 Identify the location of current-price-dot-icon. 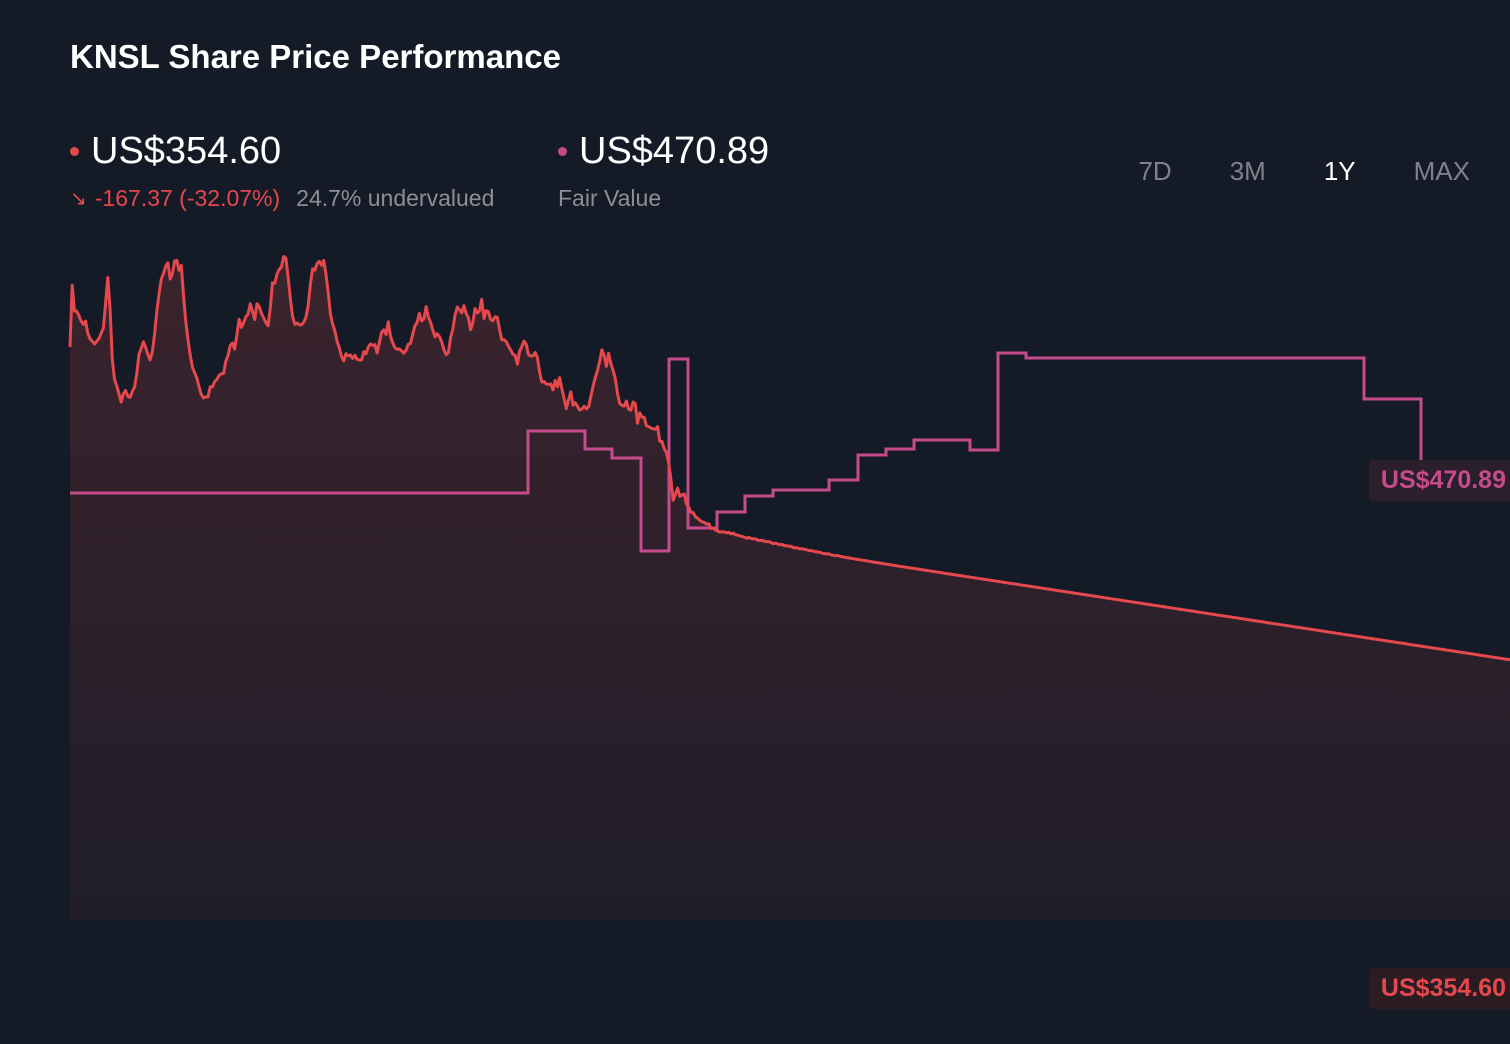
(74, 151).